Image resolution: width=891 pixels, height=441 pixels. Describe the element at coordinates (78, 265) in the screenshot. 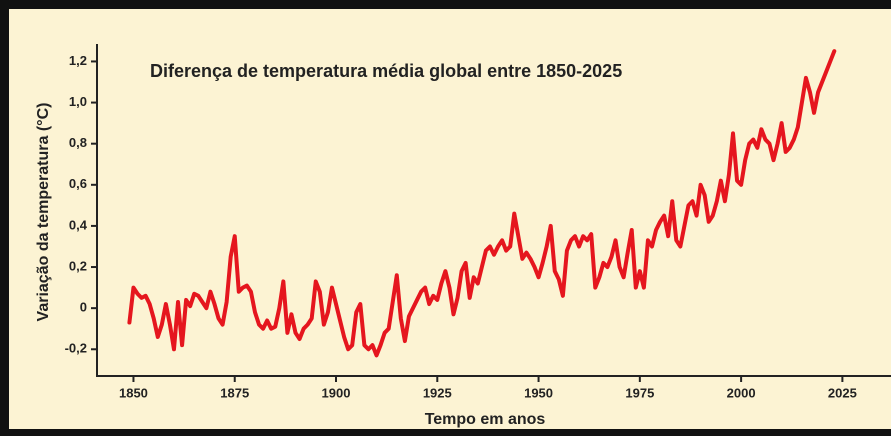

I see `y-tick-label: 0,2` at that location.